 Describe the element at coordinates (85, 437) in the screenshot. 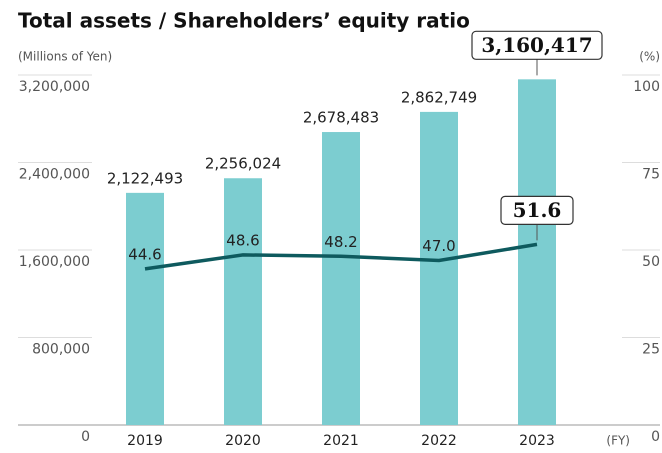

I see `y-tick-label: 0` at that location.